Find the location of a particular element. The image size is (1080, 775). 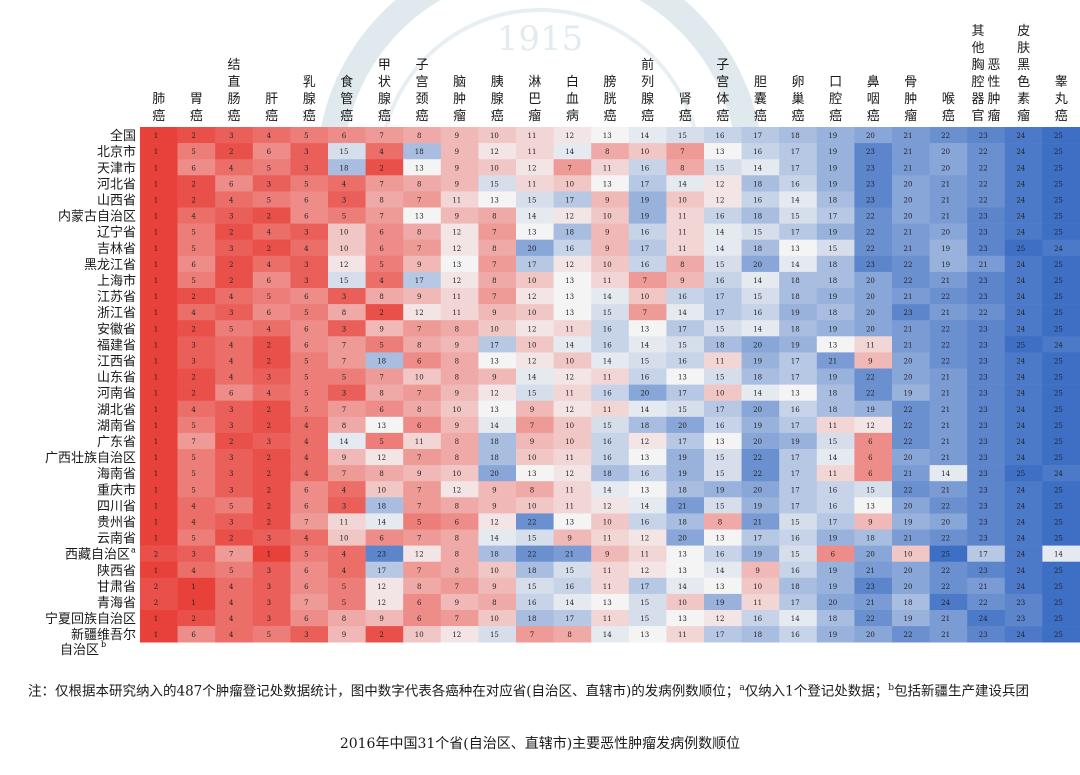

column-label-text: 恶性肿瘤 is located at coordinates (993, 91).